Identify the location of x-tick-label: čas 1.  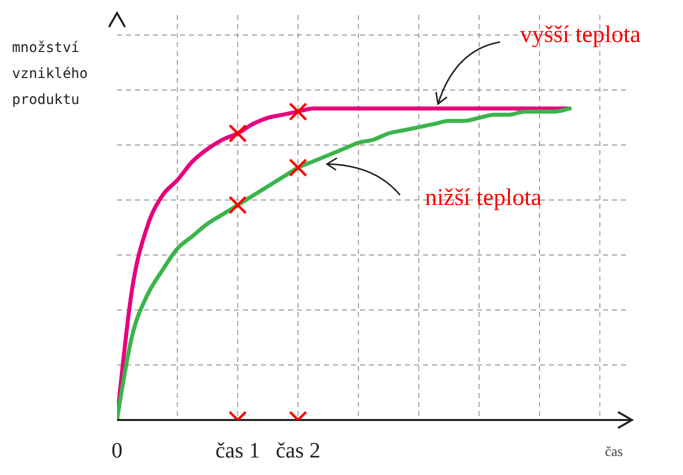
(237, 450).